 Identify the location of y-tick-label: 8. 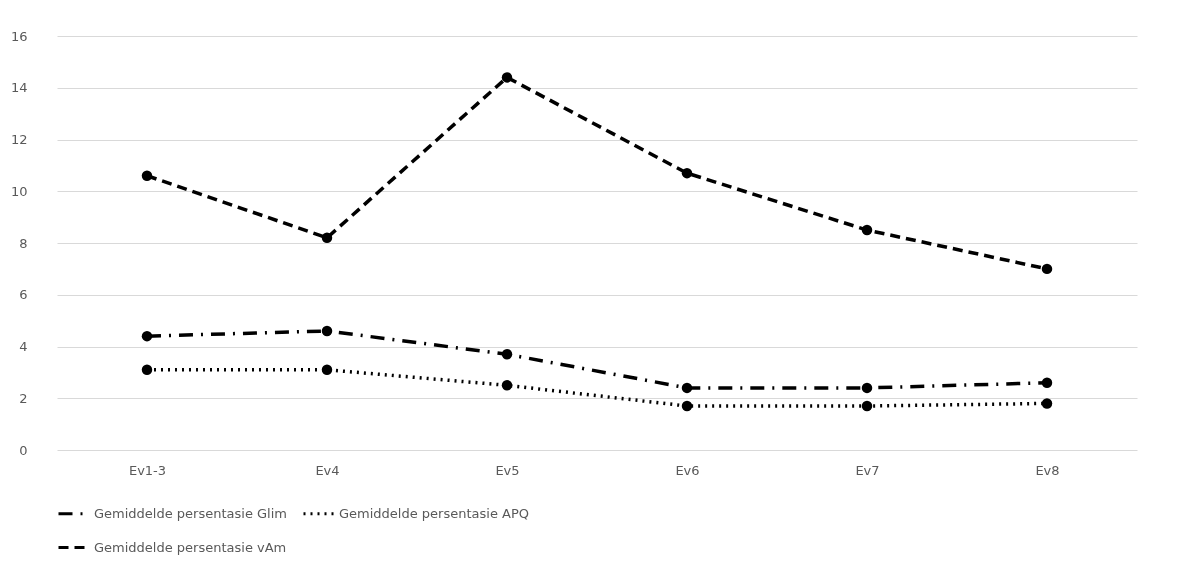
(23, 243).